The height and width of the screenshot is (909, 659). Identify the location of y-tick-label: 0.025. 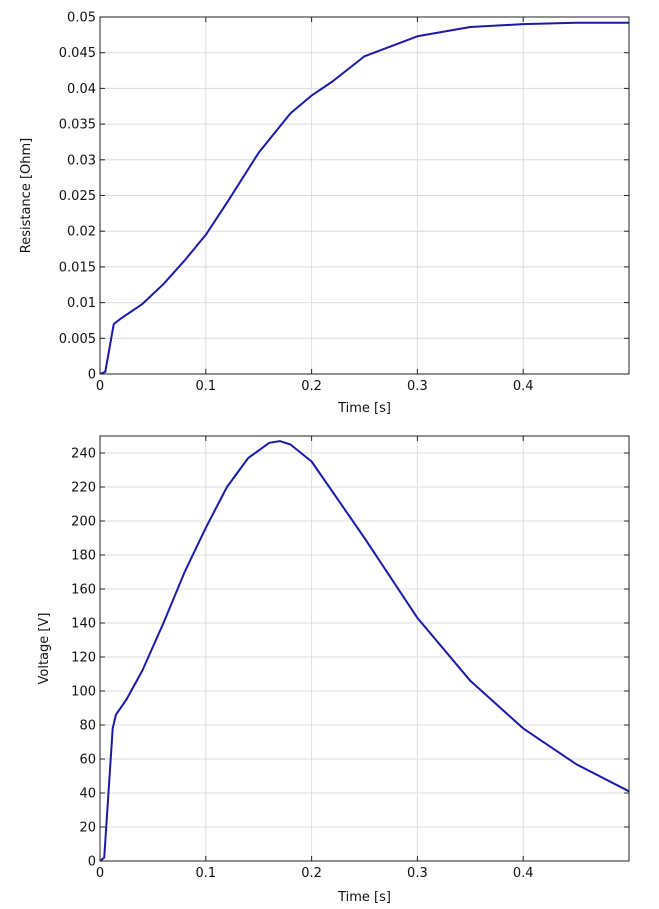
(77, 196).